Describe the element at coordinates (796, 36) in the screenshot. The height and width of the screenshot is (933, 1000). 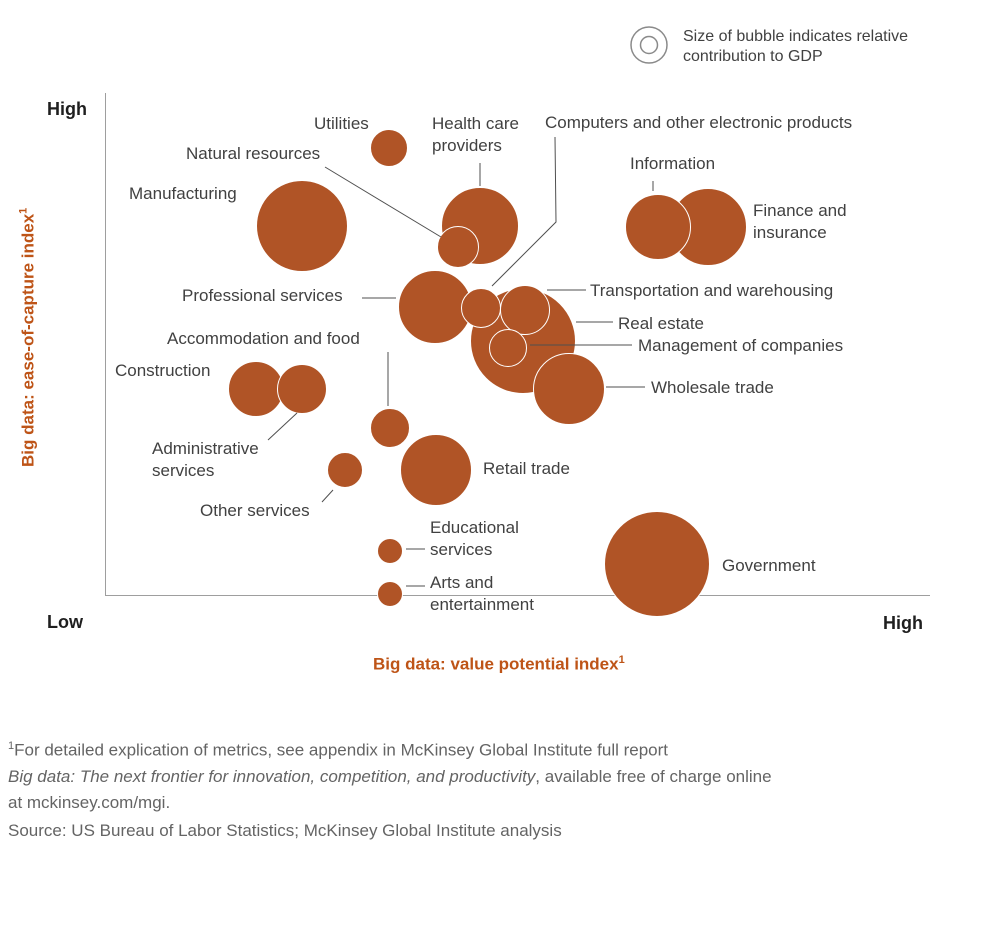
I see `legend-caption-line1: Size of bubble indicates relative` at that location.